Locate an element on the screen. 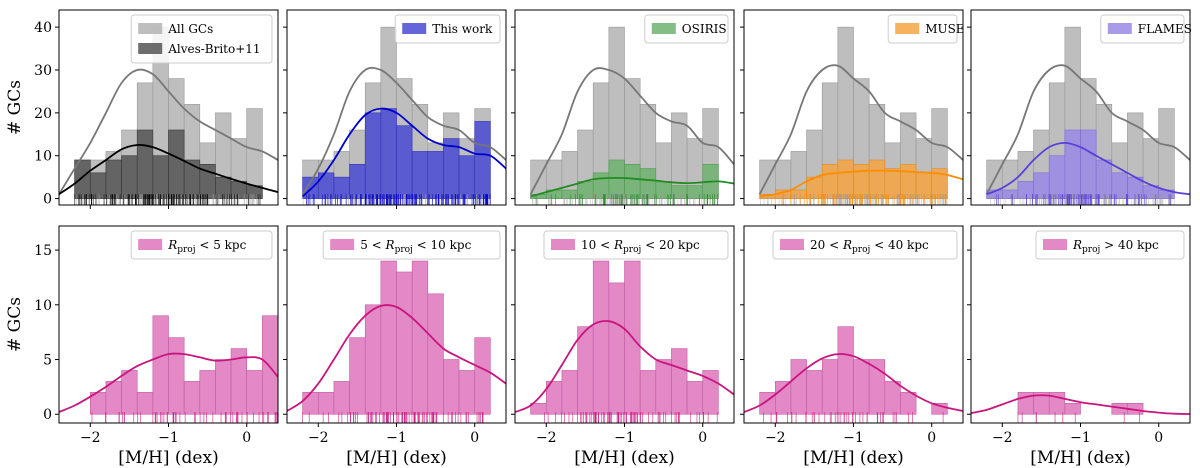 The width and height of the screenshot is (1200, 468). panel-top-1: 0 10 20 30 40 # GCs All GCs Alves-Brito+11 is located at coordinates (142, 109).